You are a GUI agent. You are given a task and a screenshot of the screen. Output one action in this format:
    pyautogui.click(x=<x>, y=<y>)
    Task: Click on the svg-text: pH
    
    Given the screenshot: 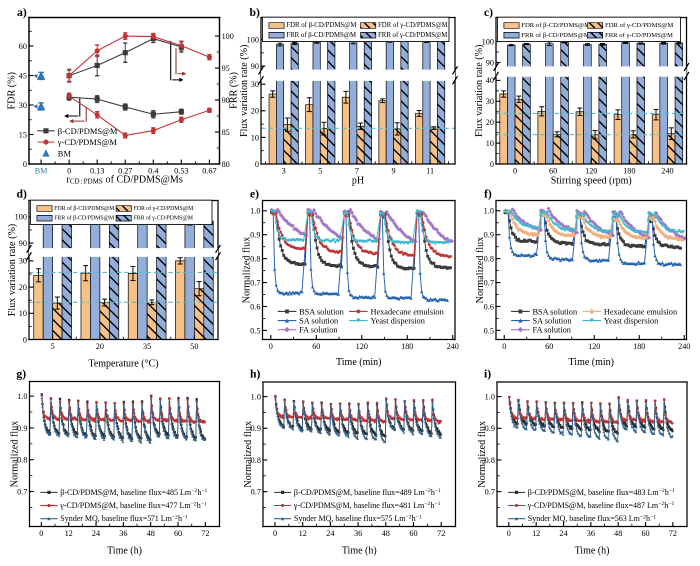 What is the action you would take?
    pyautogui.click(x=358, y=181)
    